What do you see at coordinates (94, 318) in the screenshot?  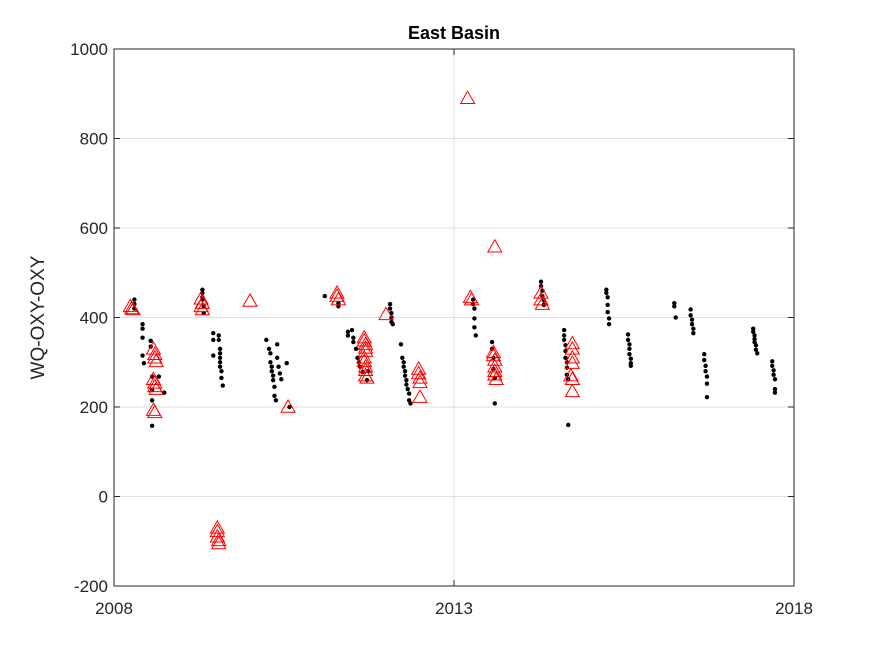 I see `y-tick-label: 400` at bounding box center [94, 318].